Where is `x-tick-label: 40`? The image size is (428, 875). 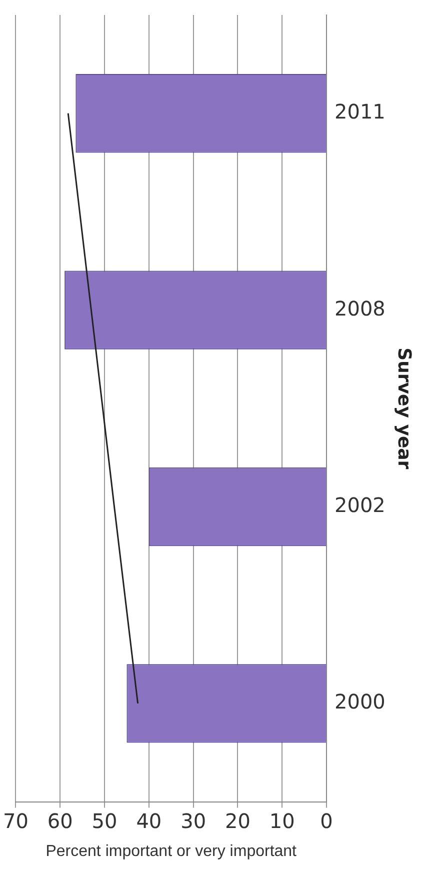
x-tick-label: 40 is located at coordinates (149, 821).